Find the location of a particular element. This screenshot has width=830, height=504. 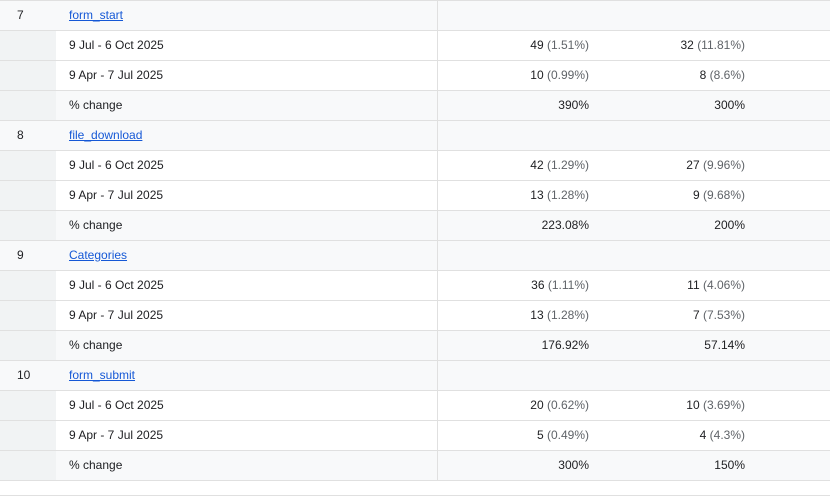

metric-1-change: 390% is located at coordinates (573, 105).